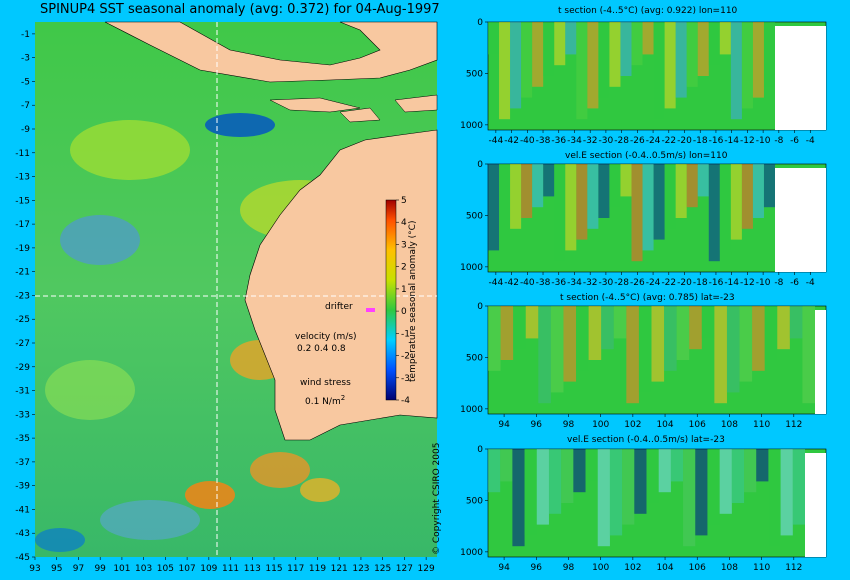 This screenshot has width=850, height=580. Describe the element at coordinates (794, 283) in the screenshot. I see `section-x-tick-label: -6` at that location.